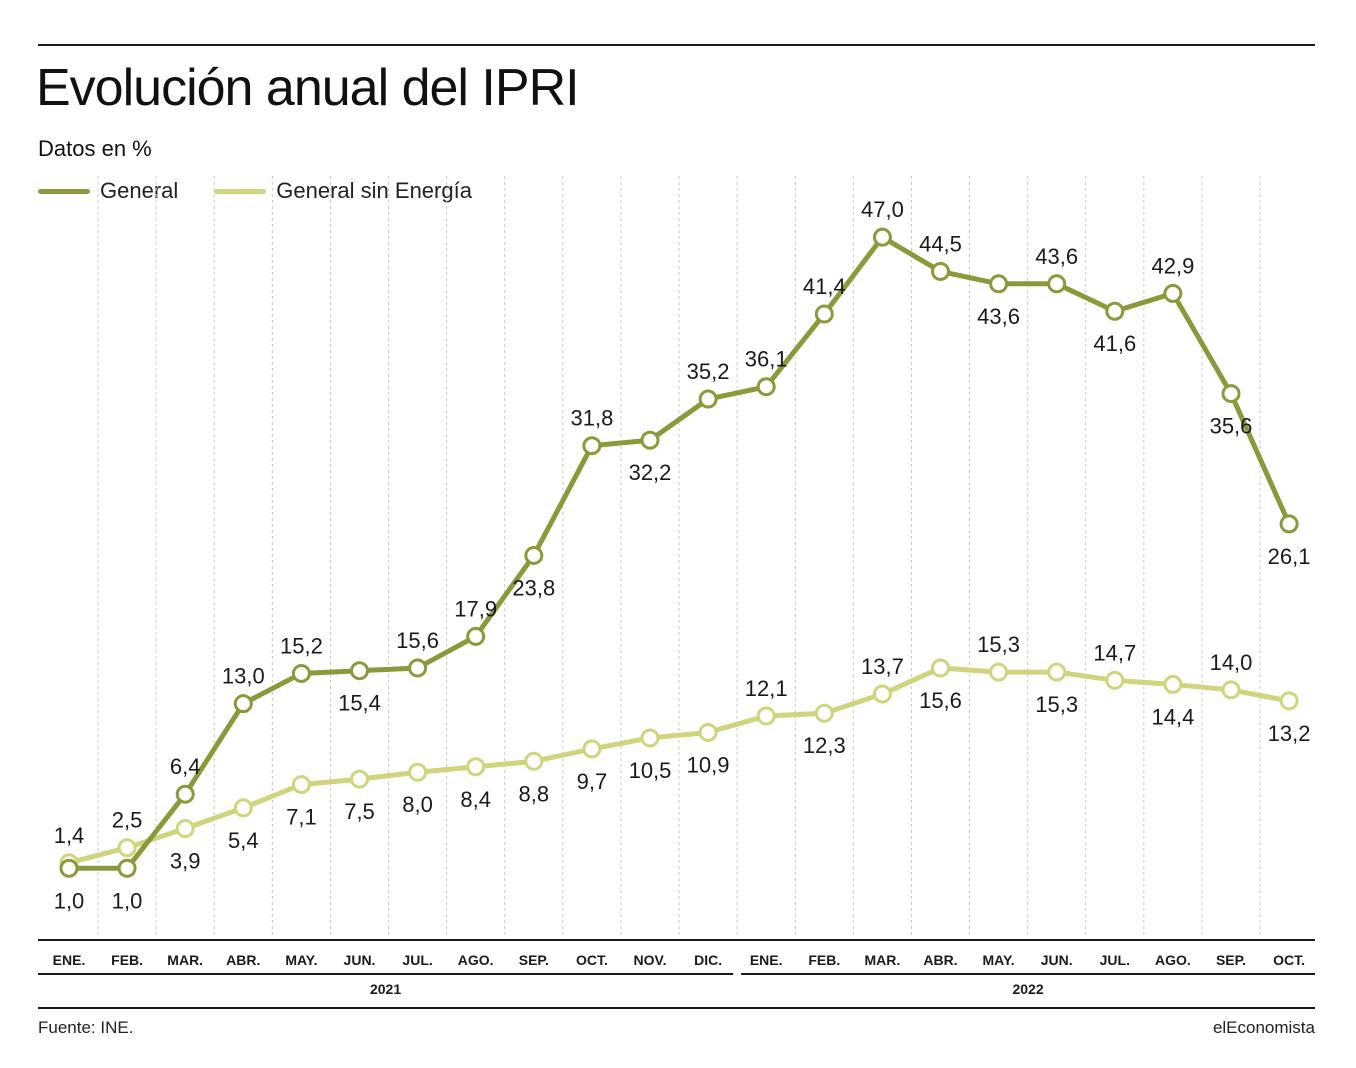  What do you see at coordinates (708, 371) in the screenshot?
I see `data-label-general: 35,2` at bounding box center [708, 371].